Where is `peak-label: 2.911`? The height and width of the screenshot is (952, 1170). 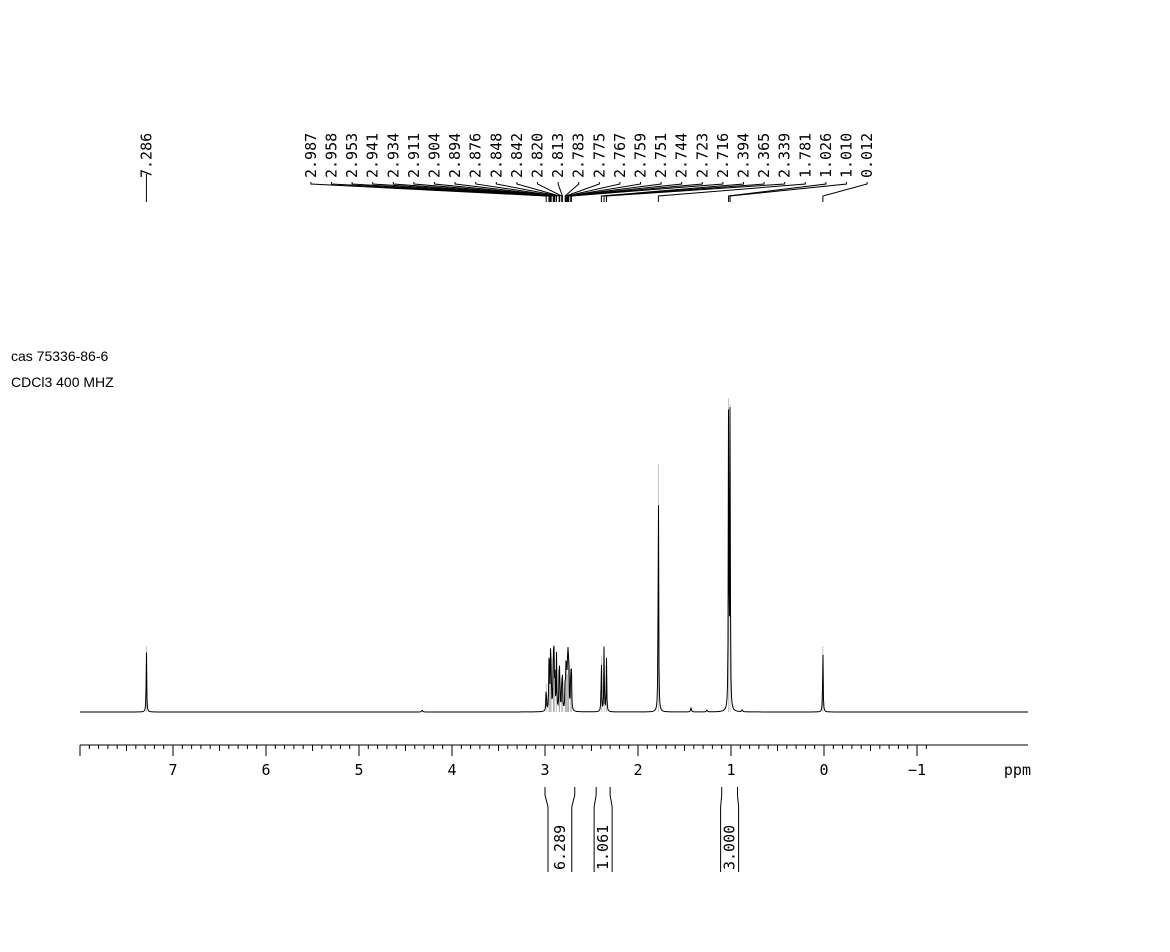
peak-label: 2.911 is located at coordinates (414, 155).